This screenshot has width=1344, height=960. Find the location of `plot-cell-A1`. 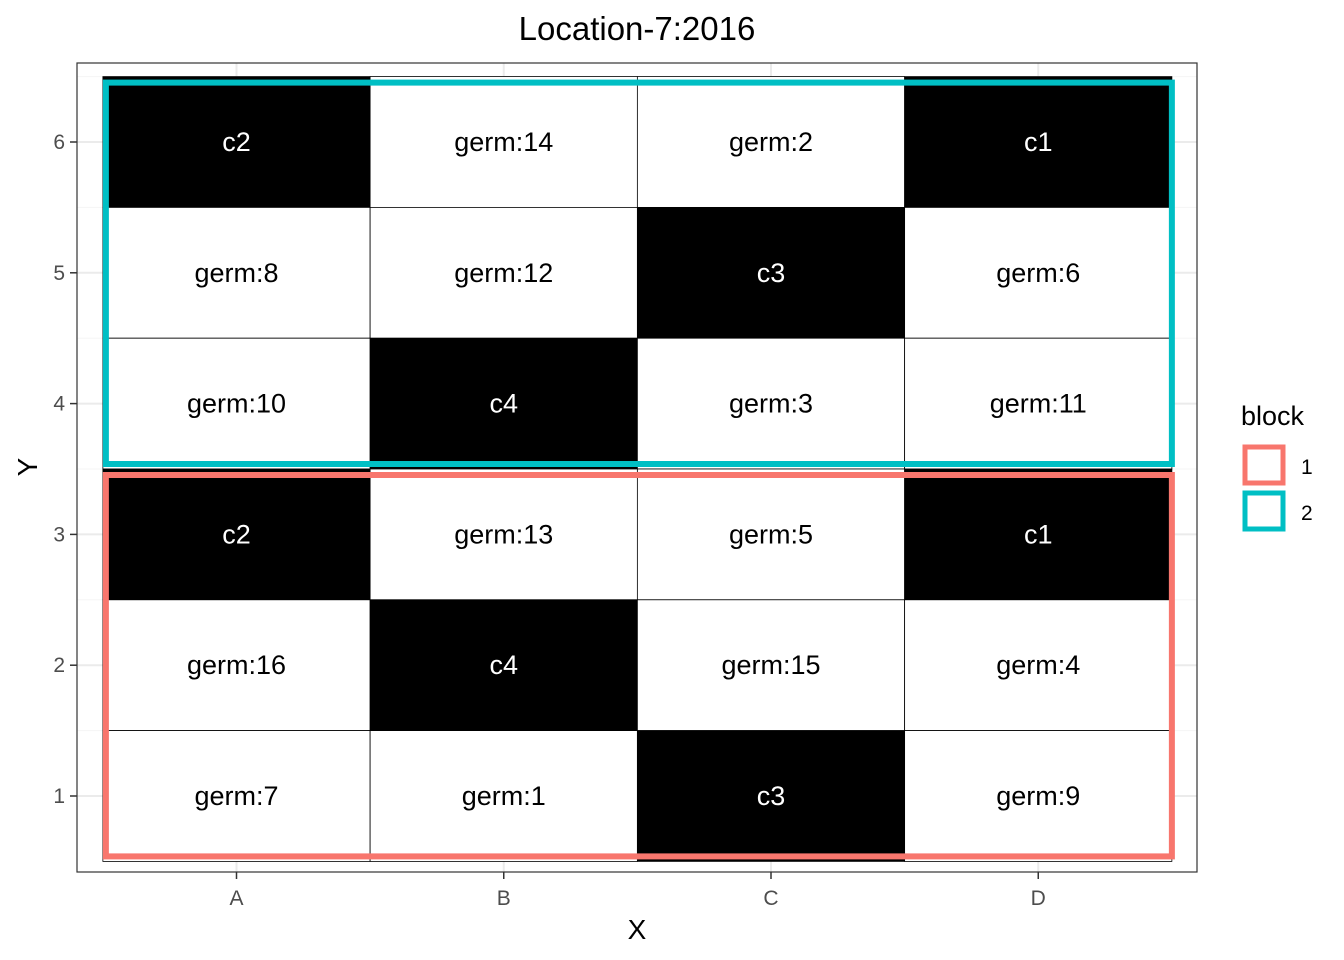

plot-cell-A1 is located at coordinates (236, 796).